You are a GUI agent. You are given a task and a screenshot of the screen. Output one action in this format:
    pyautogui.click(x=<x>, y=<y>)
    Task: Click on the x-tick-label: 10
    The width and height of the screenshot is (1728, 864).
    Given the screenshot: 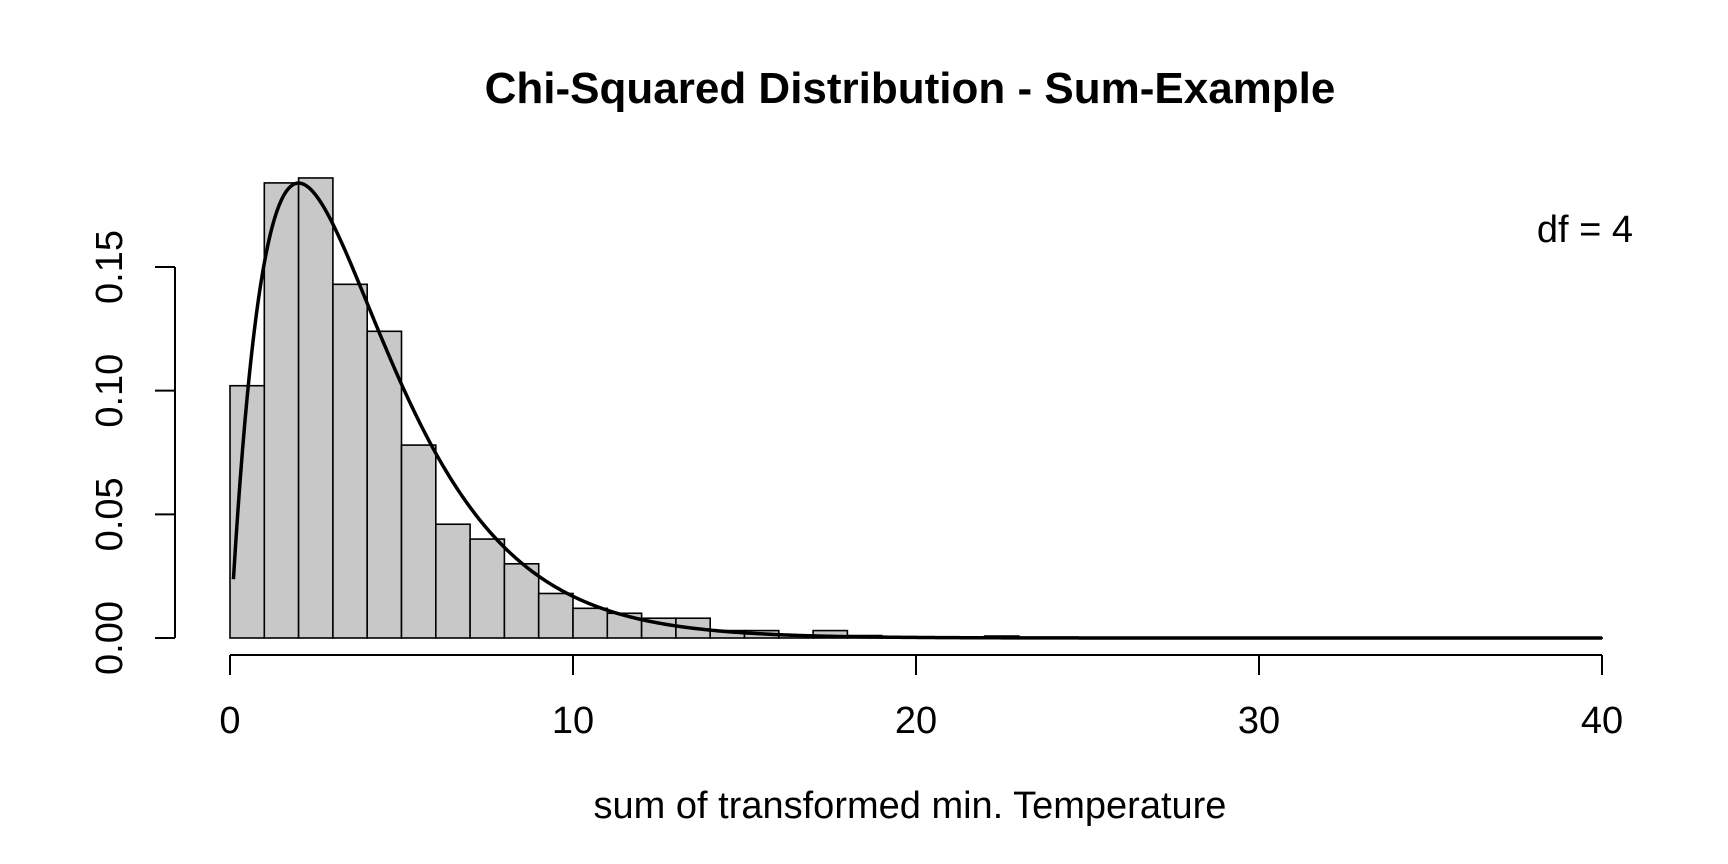 What is the action you would take?
    pyautogui.click(x=573, y=721)
    